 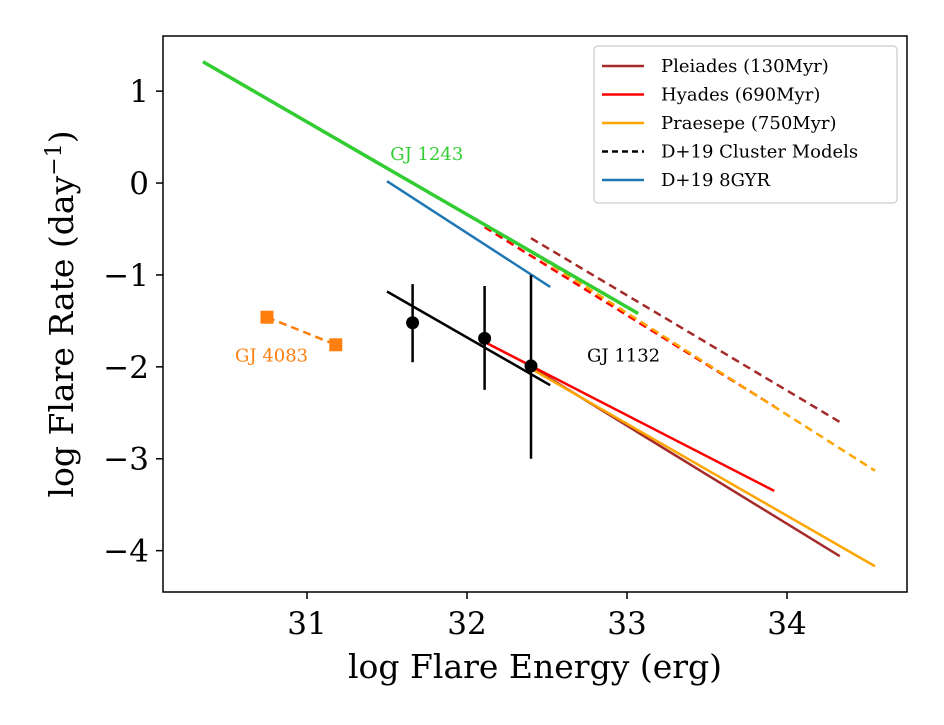 I want to click on points-layer, so click(x=399, y=366).